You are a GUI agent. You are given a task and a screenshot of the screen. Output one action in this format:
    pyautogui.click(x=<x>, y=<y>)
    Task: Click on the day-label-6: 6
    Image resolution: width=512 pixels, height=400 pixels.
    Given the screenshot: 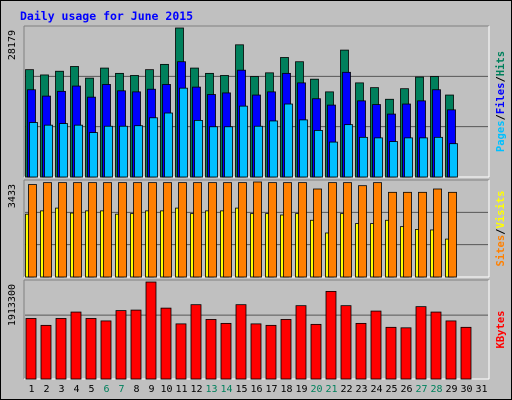 What is the action you would take?
    pyautogui.click(x=106, y=389)
    